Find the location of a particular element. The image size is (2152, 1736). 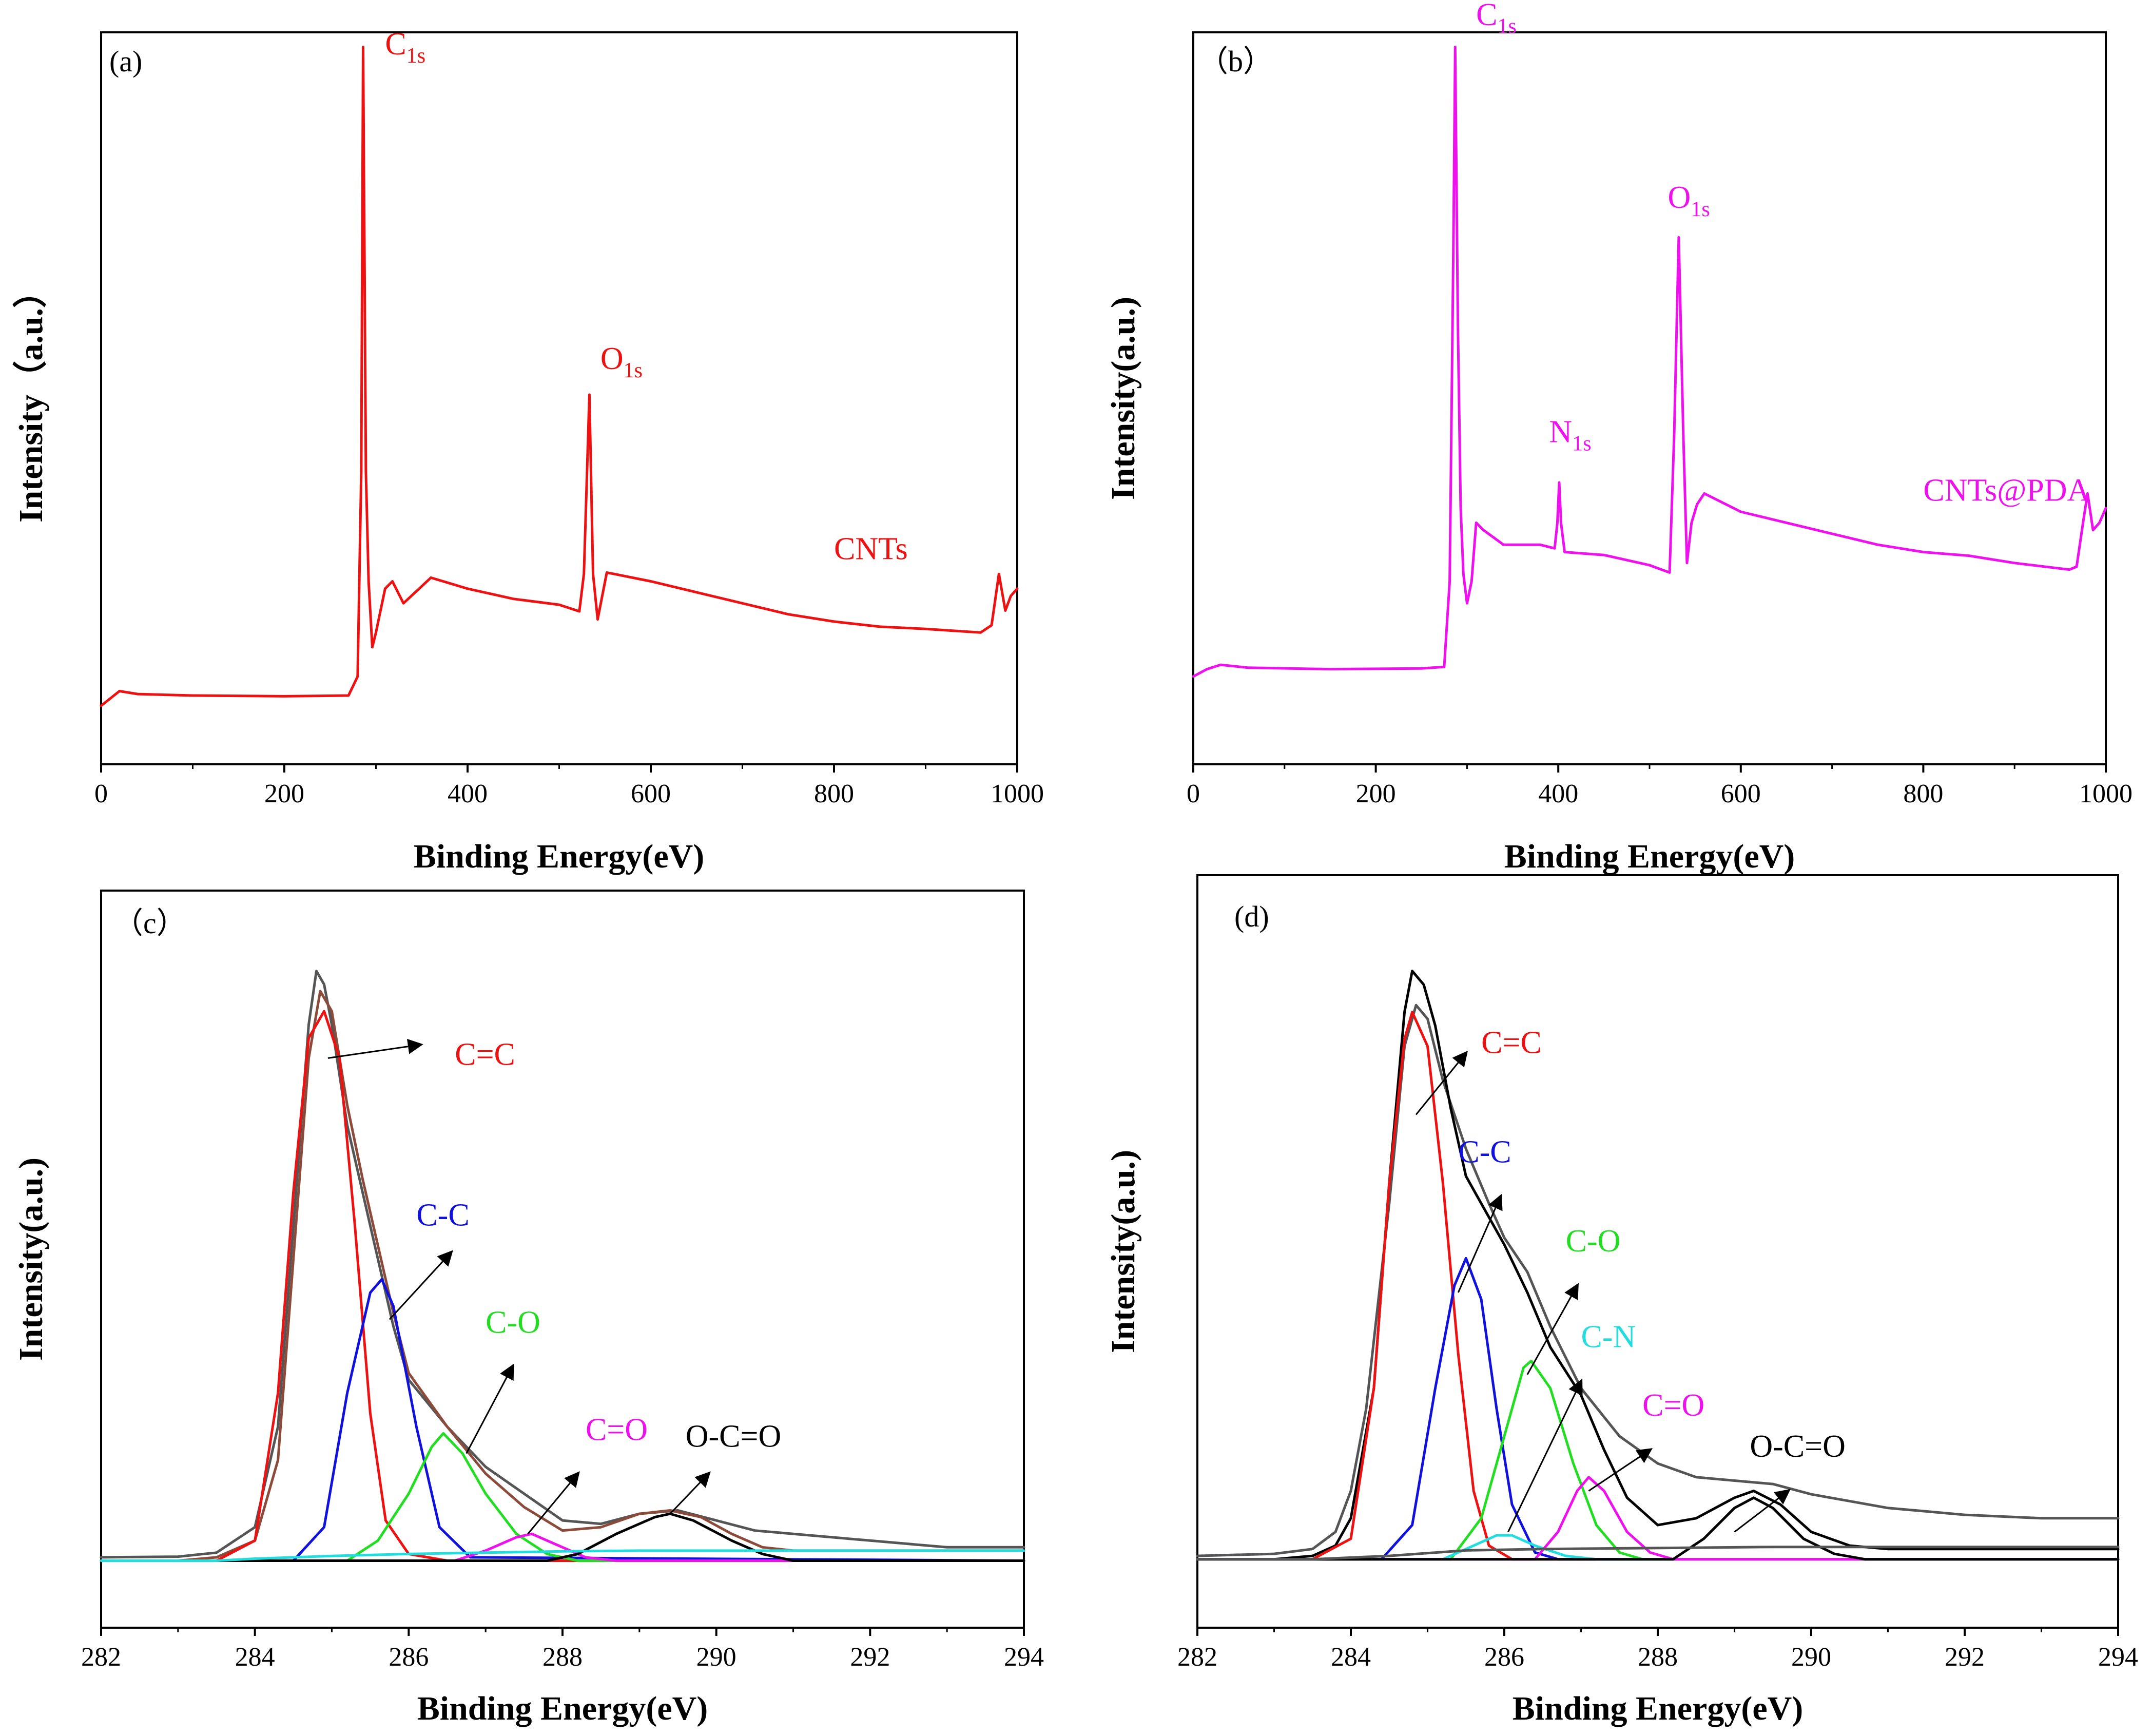

y-axis-title-b: Intensity(a.u.) is located at coordinates (1123, 398).